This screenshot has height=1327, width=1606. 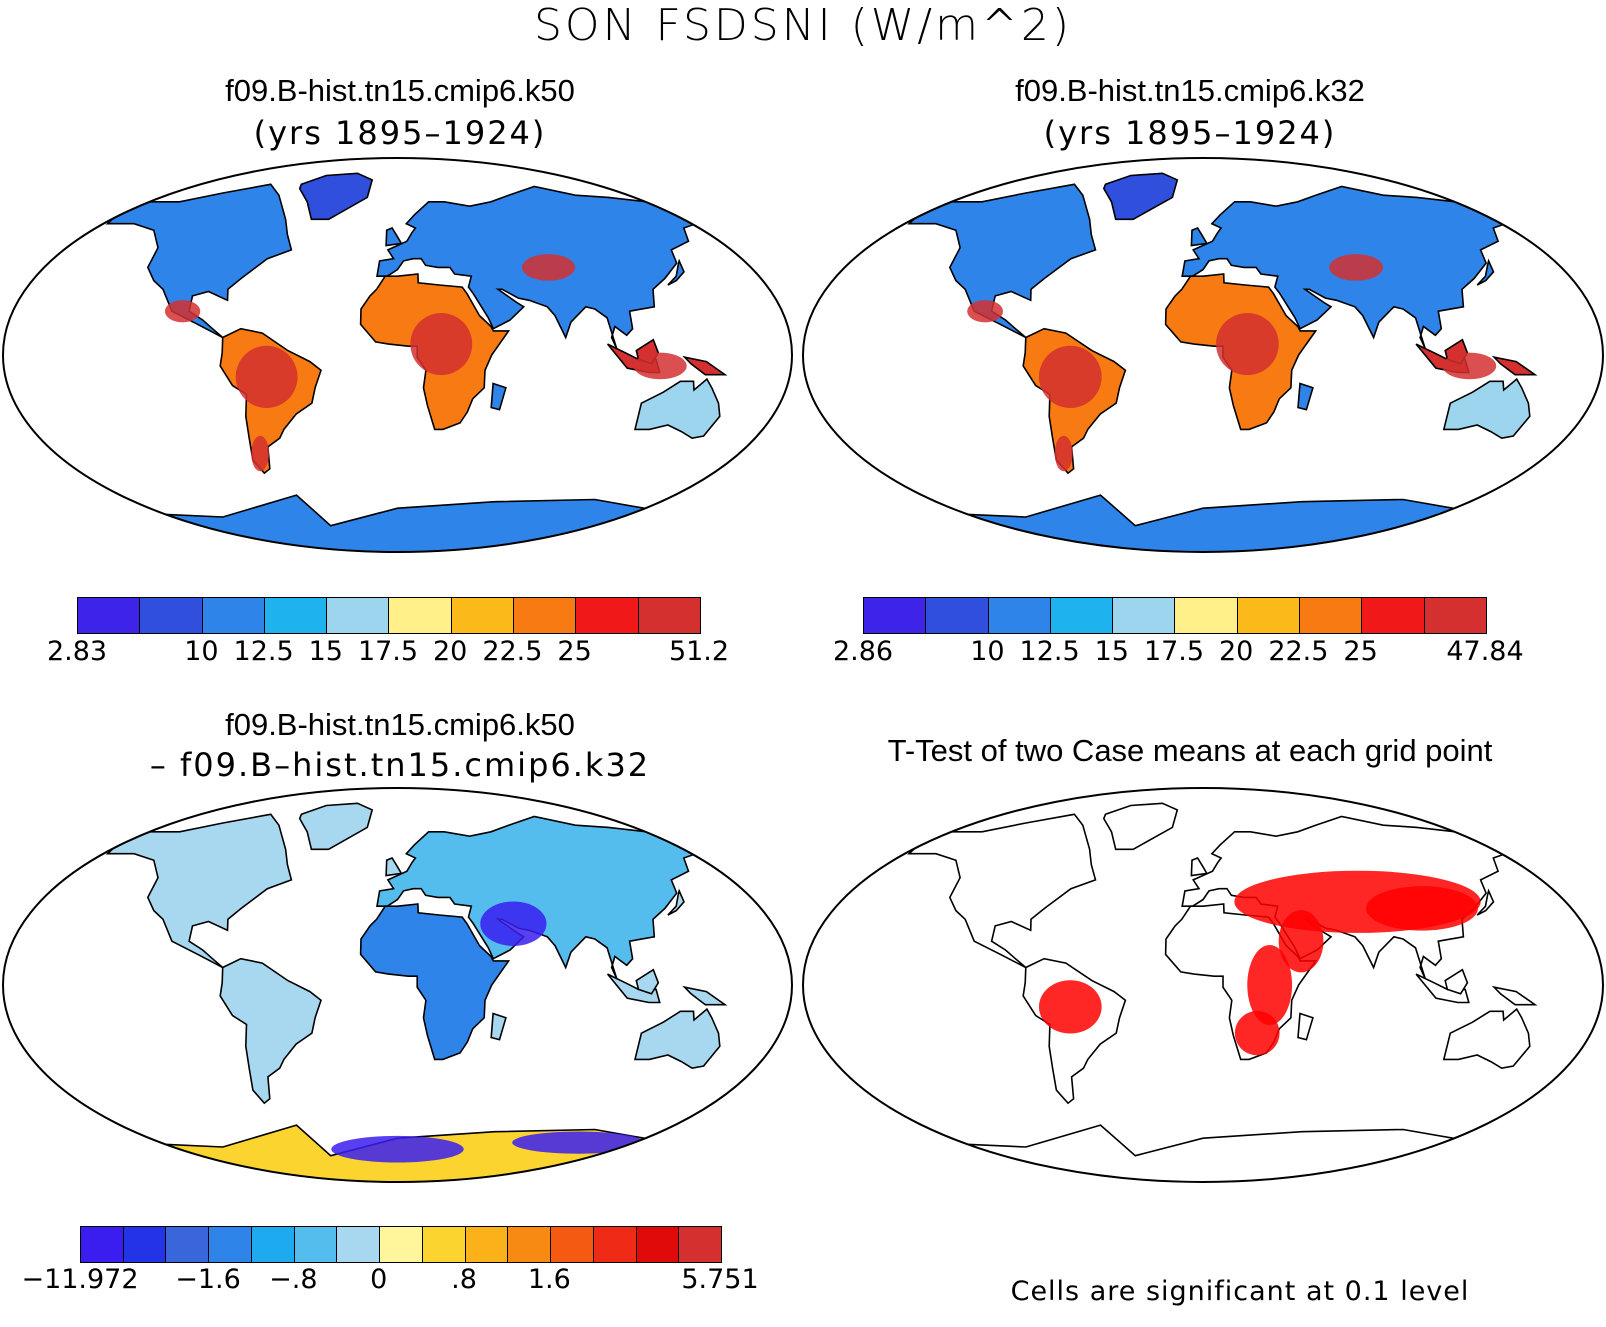 I want to click on figure-title: SON FSDSNI (W/m^2), so click(x=803, y=25).